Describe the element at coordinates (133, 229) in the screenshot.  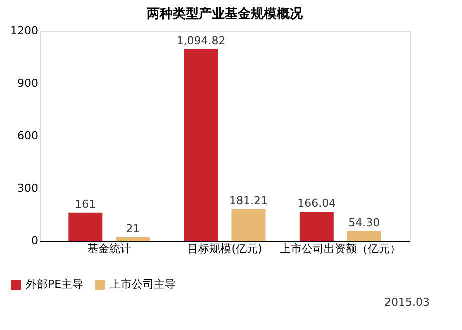
I see `data-label: 21` at that location.